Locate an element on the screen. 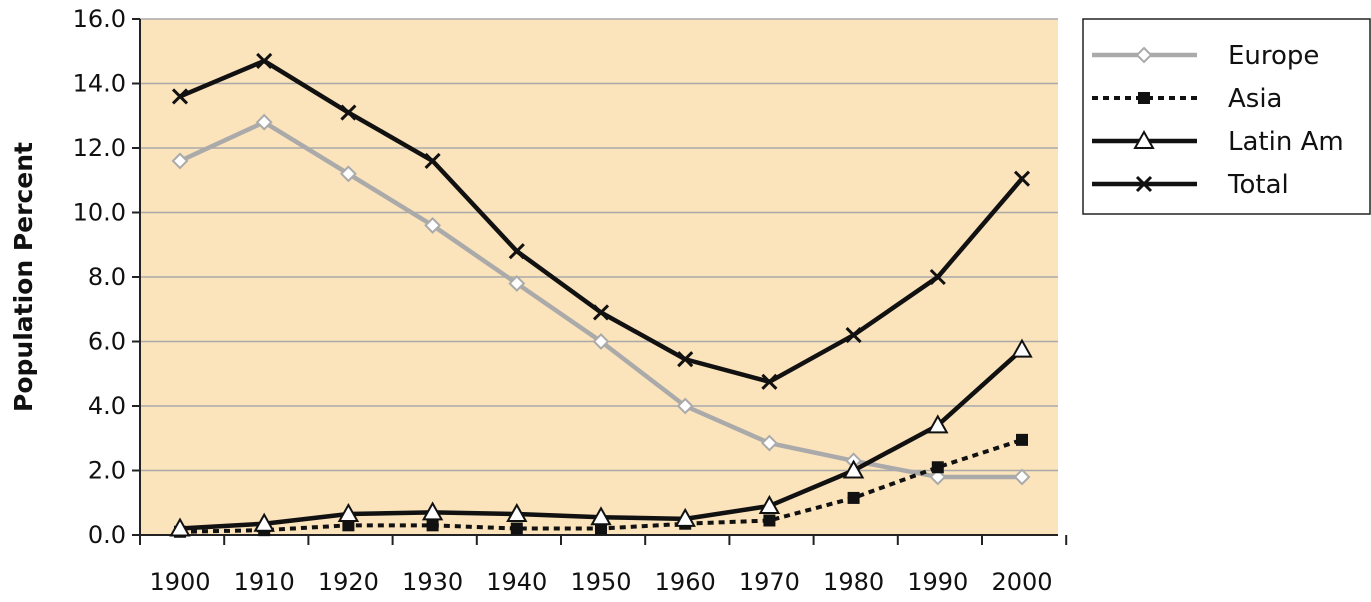  x-tick-label: 1900 is located at coordinates (179, 582).